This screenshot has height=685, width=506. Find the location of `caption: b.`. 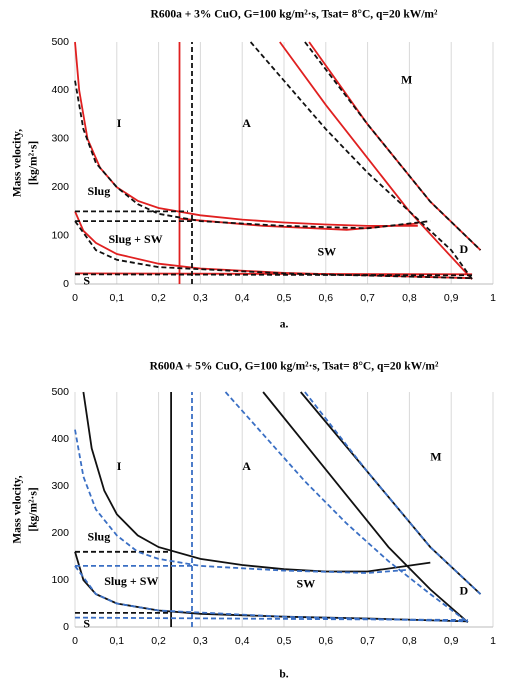

caption: b. is located at coordinates (283, 675).